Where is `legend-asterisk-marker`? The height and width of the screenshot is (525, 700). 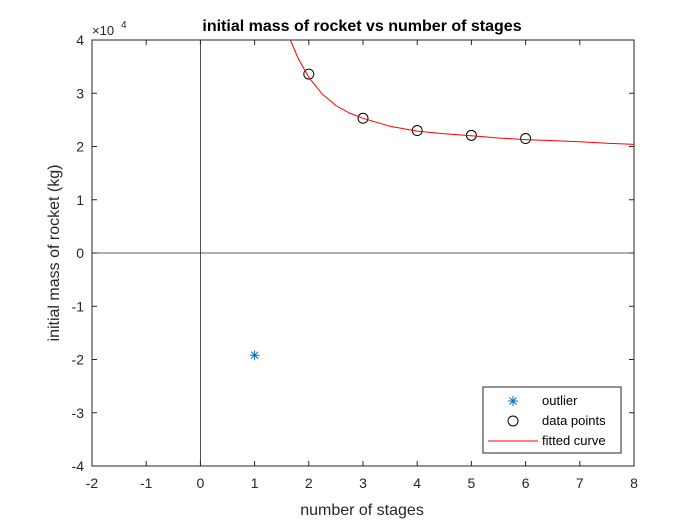 legend-asterisk-marker is located at coordinates (513, 401).